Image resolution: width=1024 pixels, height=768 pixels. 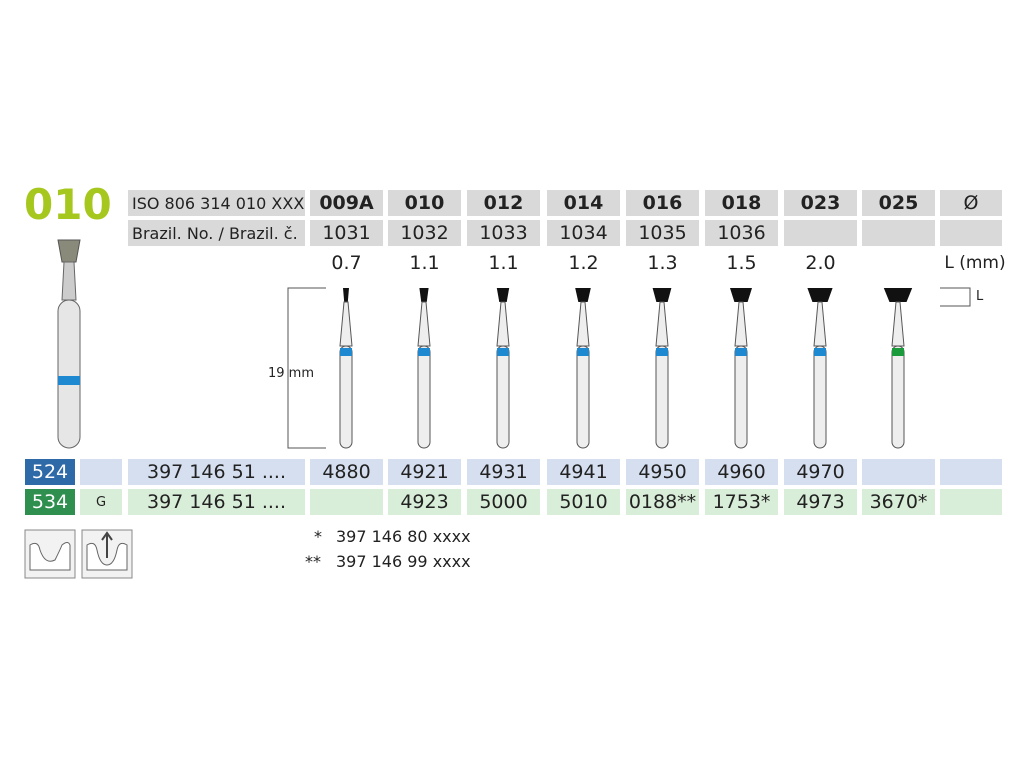 I want to click on brazil-label: Brazil. No. / Brazil. č., so click(x=216, y=233).